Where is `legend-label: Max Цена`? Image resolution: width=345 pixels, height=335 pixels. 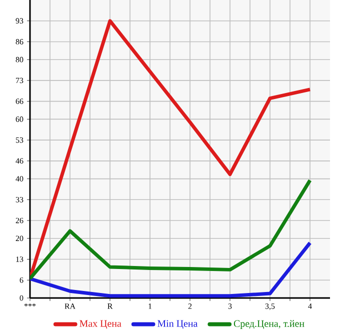
legend-label: Max Цена is located at coordinates (101, 324).